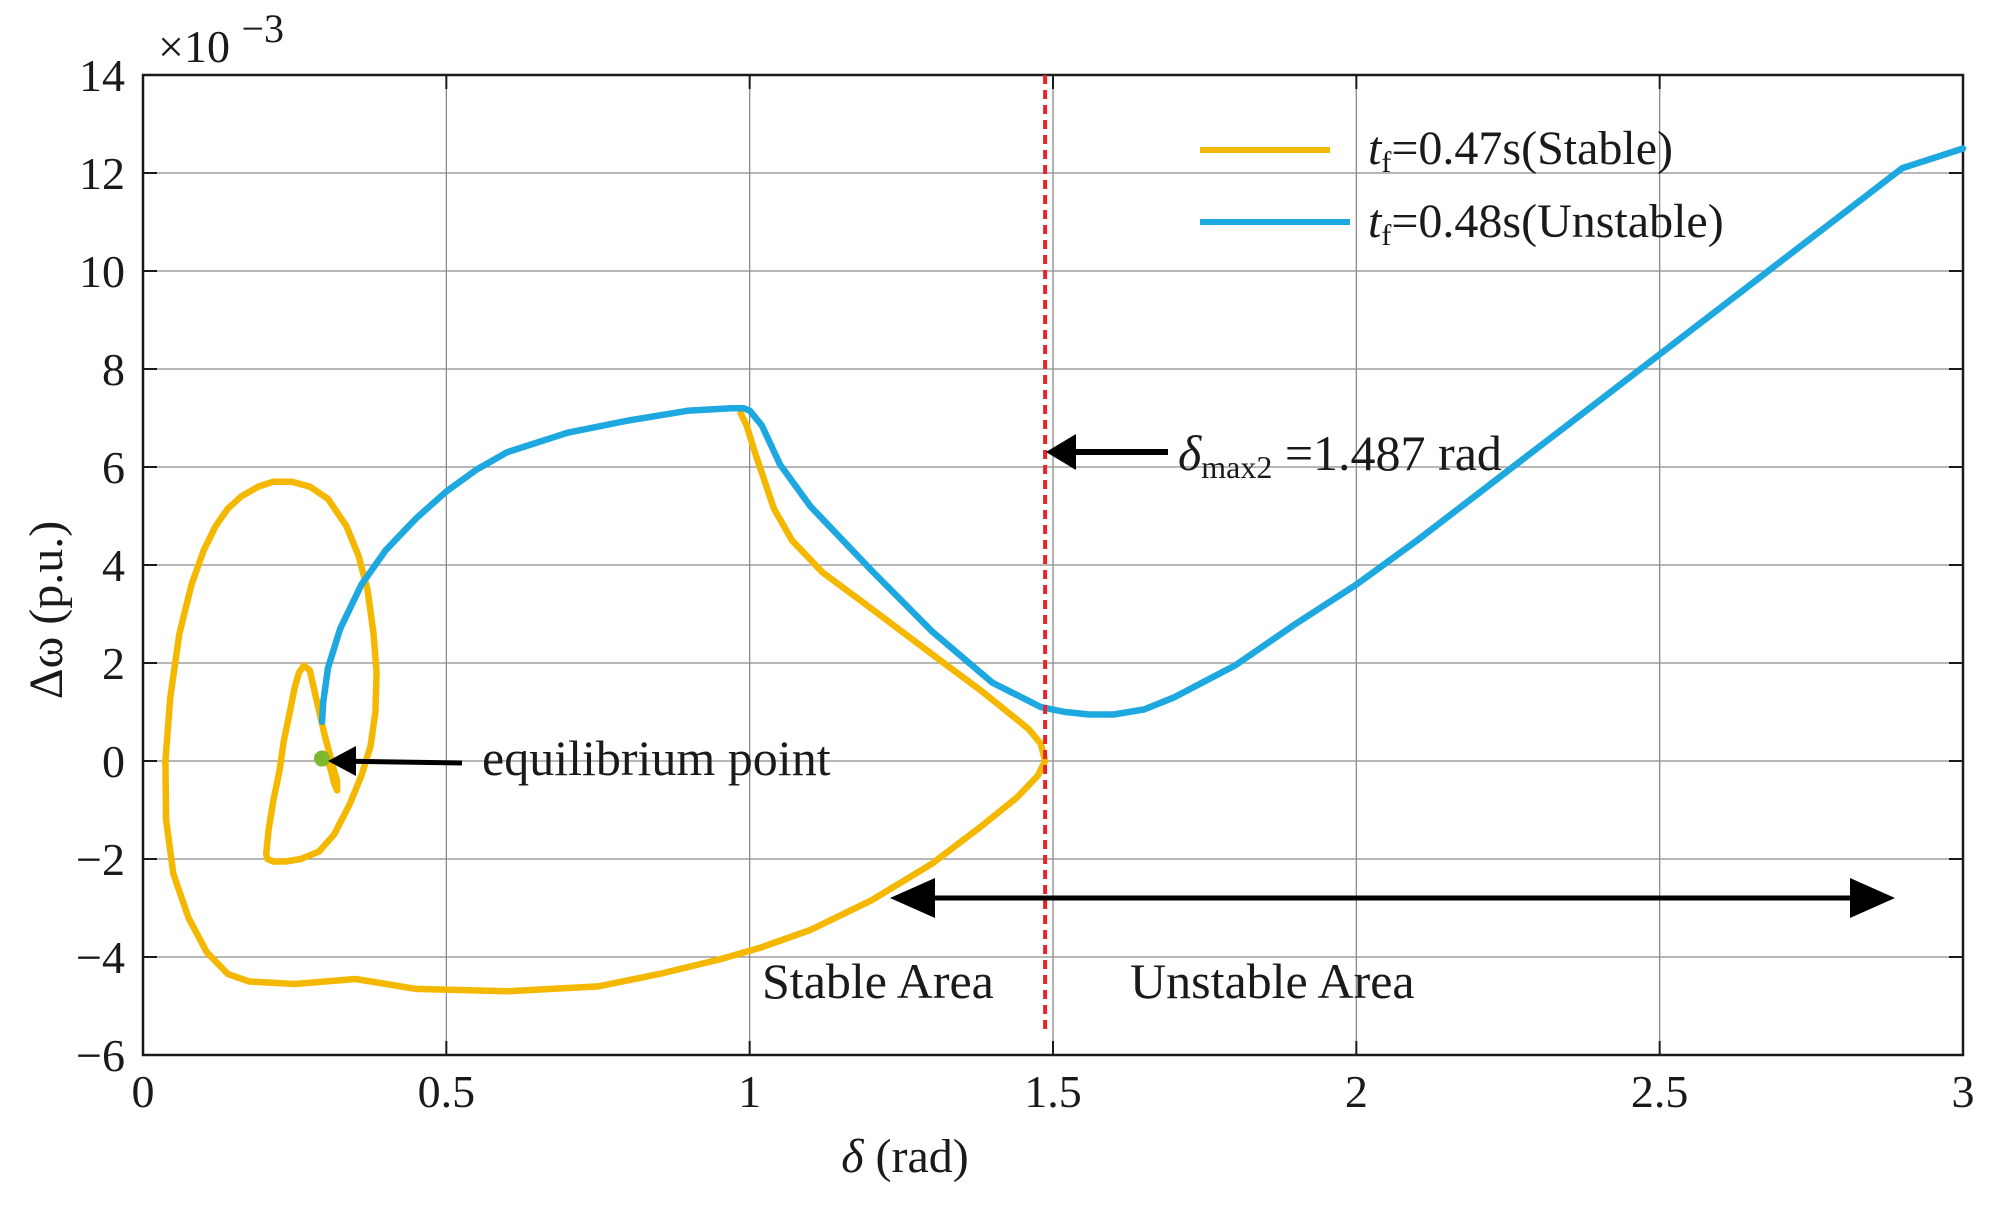  What do you see at coordinates (1392, 898) in the screenshot?
I see `area-double-arrow` at bounding box center [1392, 898].